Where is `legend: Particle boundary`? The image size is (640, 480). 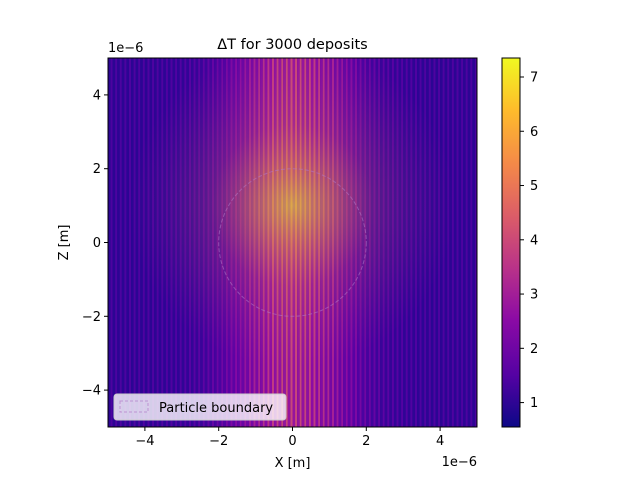
legend: Particle boundary is located at coordinates (200, 407).